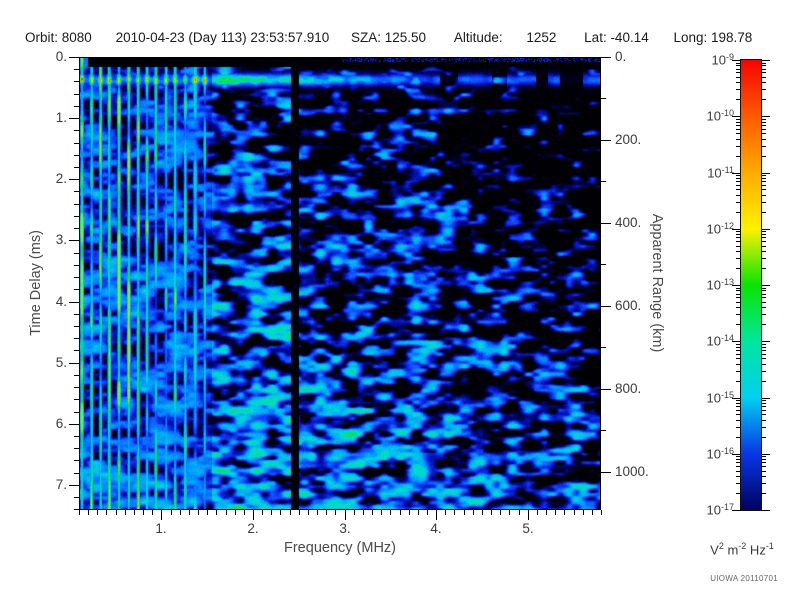 This screenshot has width=800, height=600. Describe the element at coordinates (253, 528) in the screenshot. I see `x-tick-label: 2.` at that location.